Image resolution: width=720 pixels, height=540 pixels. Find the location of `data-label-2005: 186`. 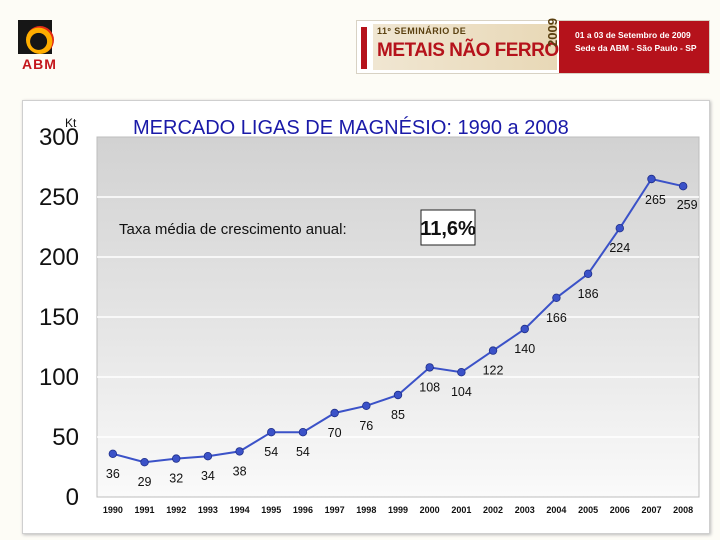

data-label-2005: 186 is located at coordinates (588, 294).